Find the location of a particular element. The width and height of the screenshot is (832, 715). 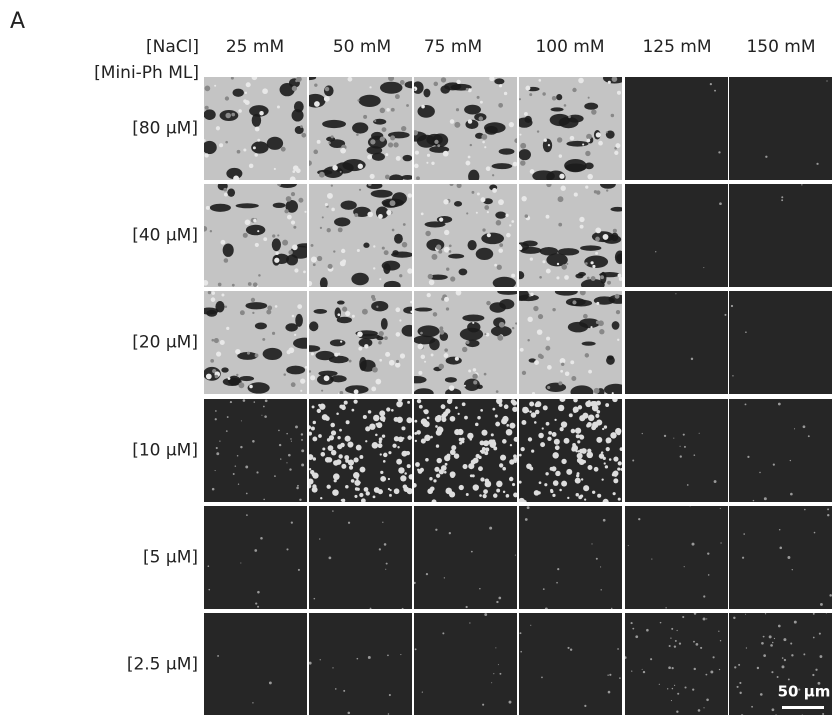

tile-bg is located at coordinates (676, 342).